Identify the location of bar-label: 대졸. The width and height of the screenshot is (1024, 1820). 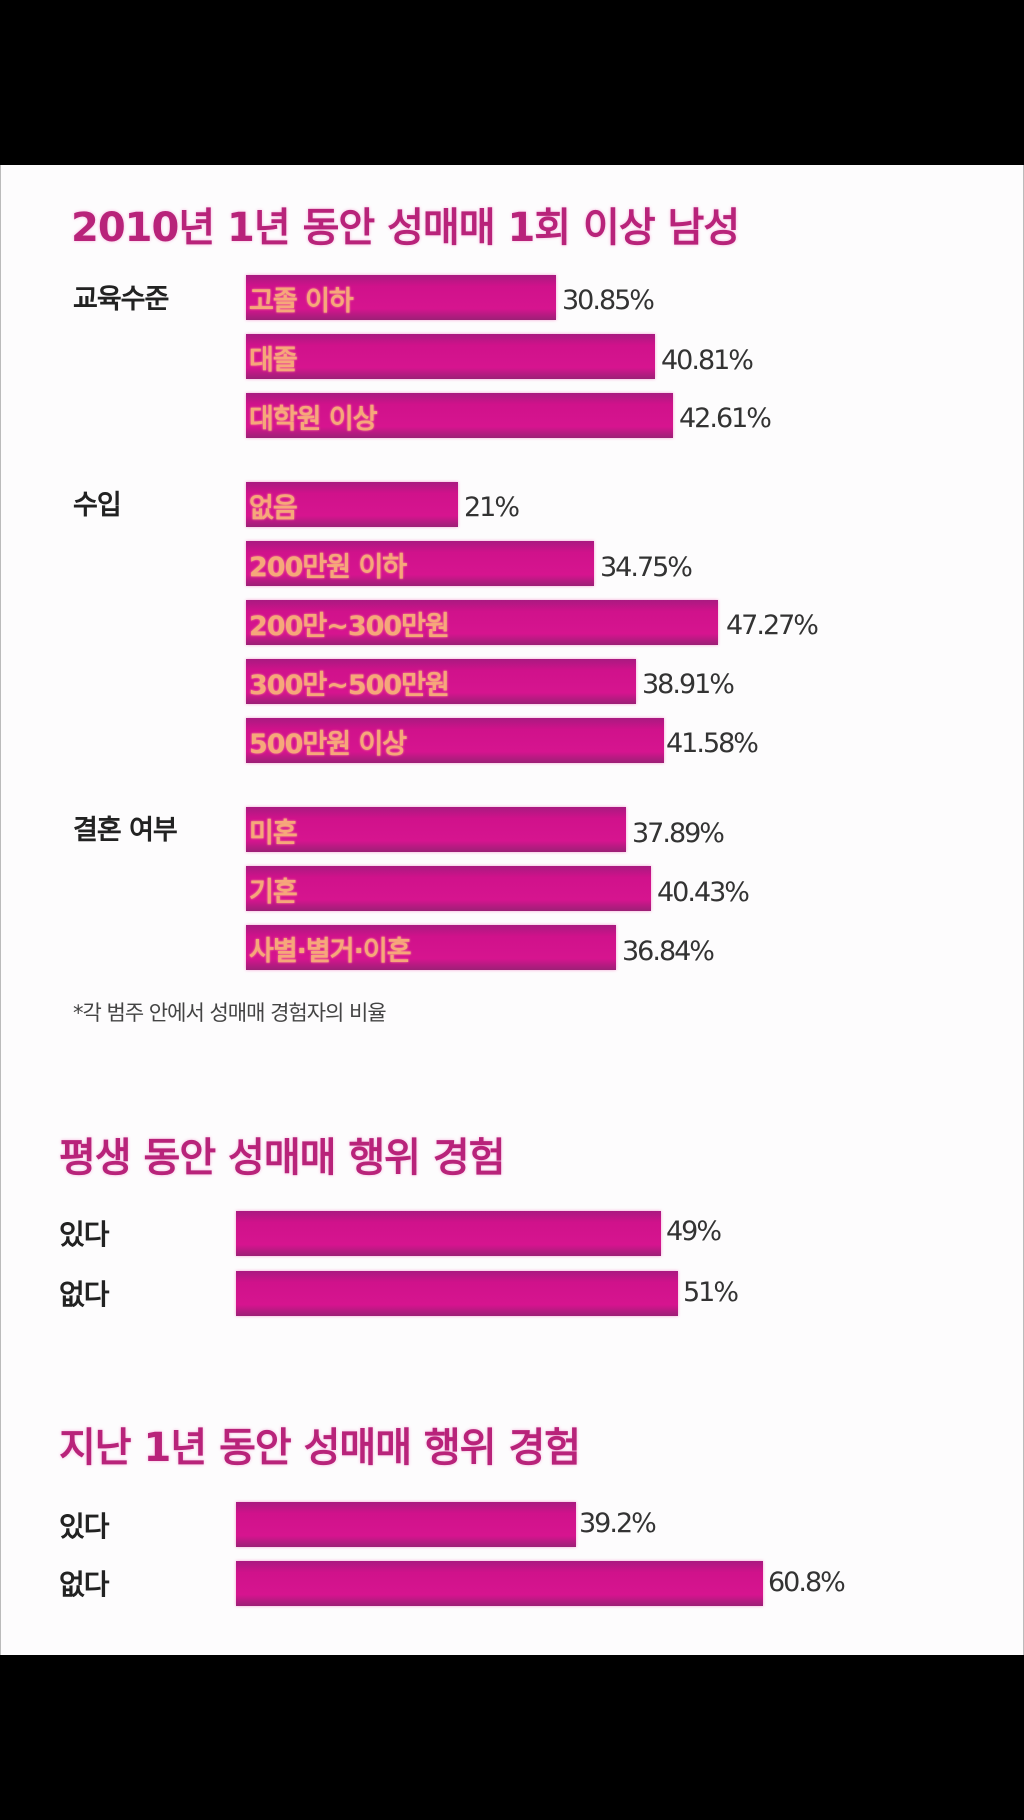
(273, 360).